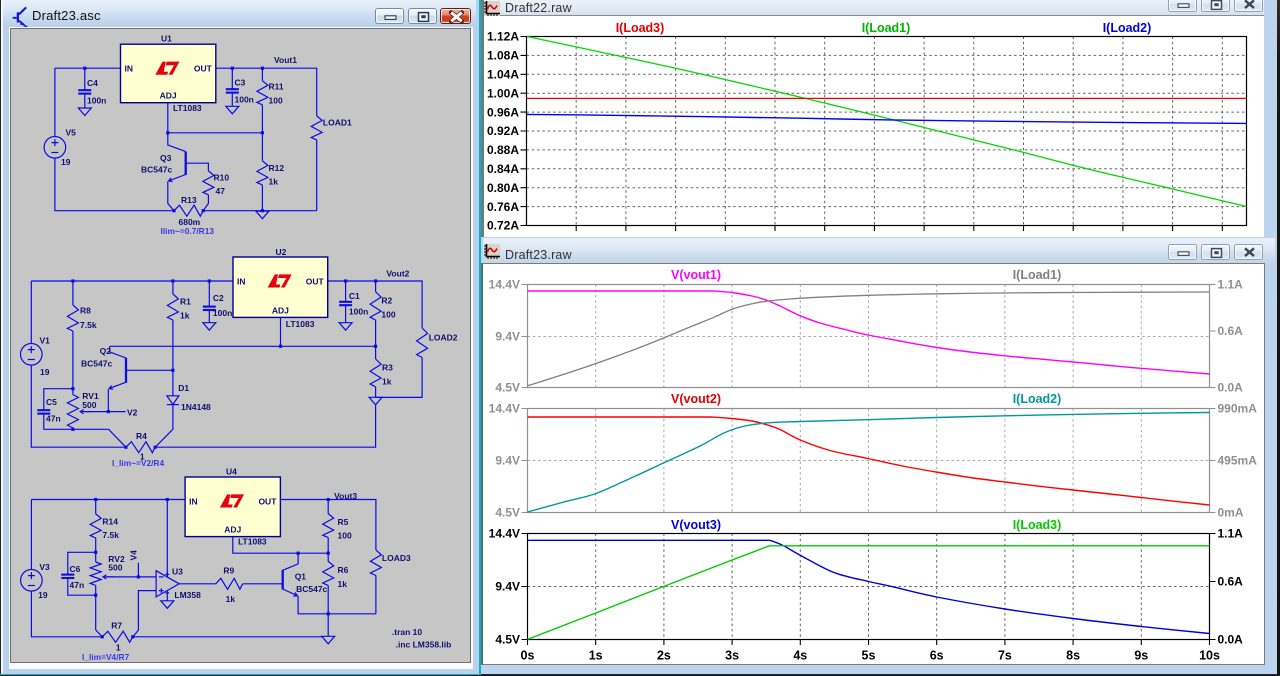 This screenshot has height=676, width=1280. I want to click on svg-text: 9s, so click(1141, 656).